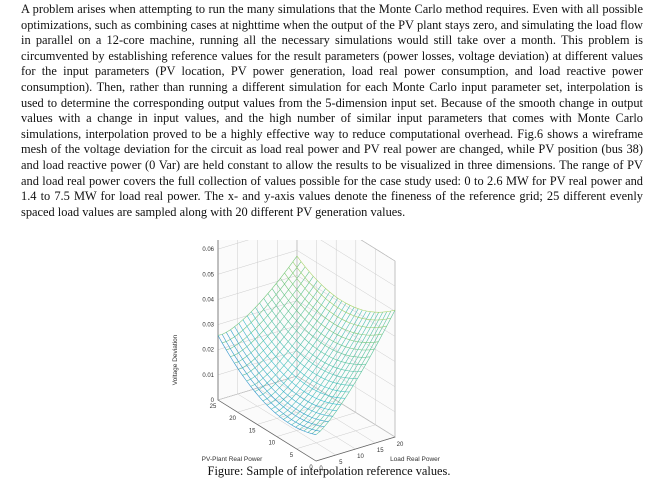 This screenshot has width=658, height=485. Describe the element at coordinates (252, 431) in the screenshot. I see `x-tick-label: 15` at that location.